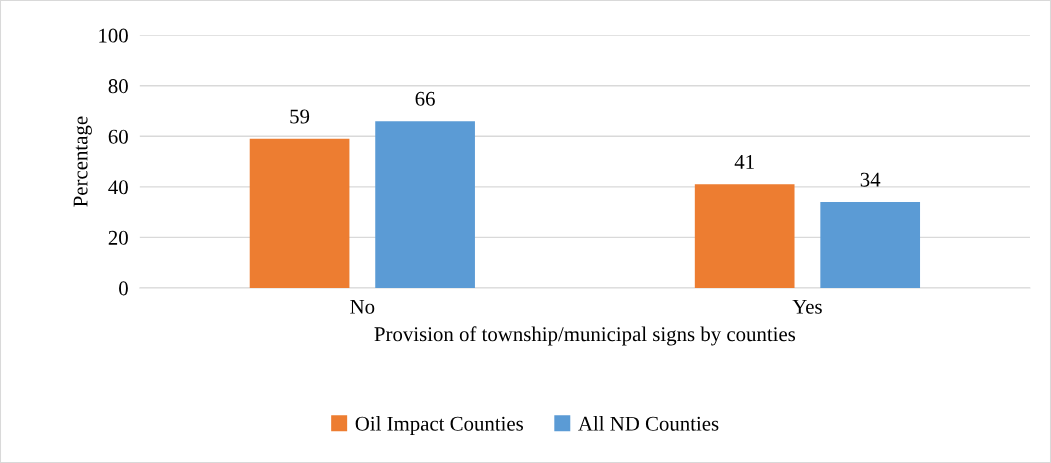 Image resolution: width=1051 pixels, height=463 pixels. What do you see at coordinates (585, 336) in the screenshot?
I see `x-axis-title: Provision of township/municipal signs by counties` at bounding box center [585, 336].